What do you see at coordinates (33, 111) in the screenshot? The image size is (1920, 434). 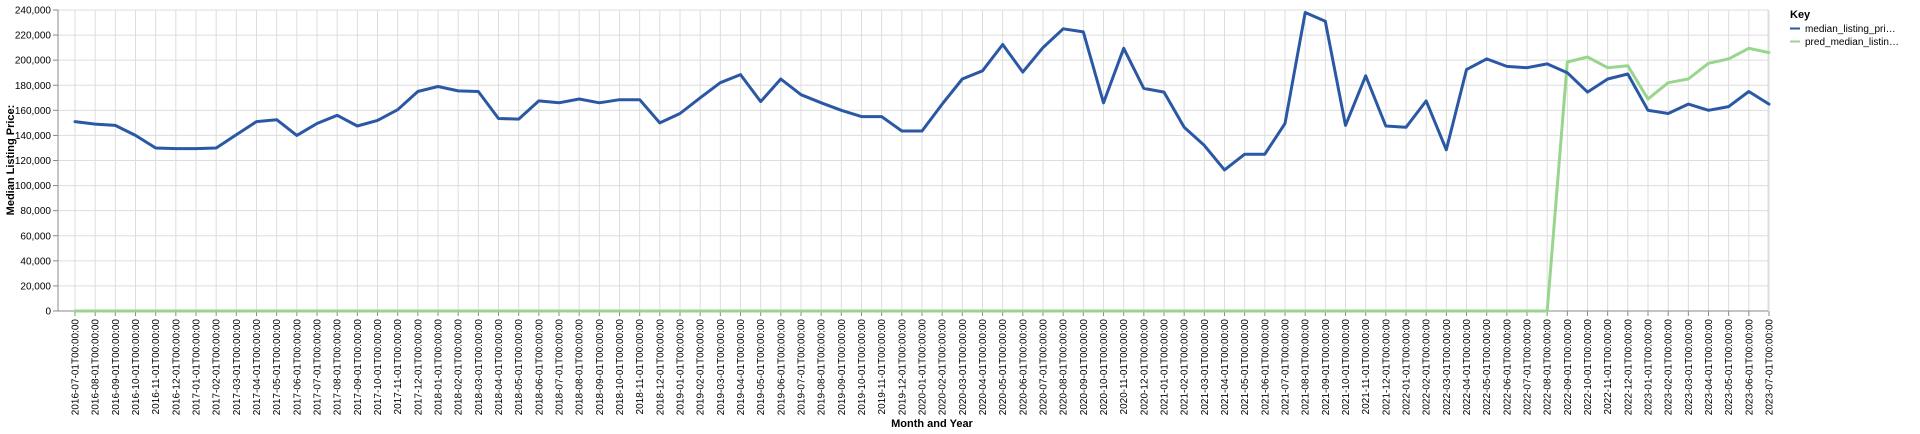 I see `y-tick-label: 160,000` at bounding box center [33, 111].